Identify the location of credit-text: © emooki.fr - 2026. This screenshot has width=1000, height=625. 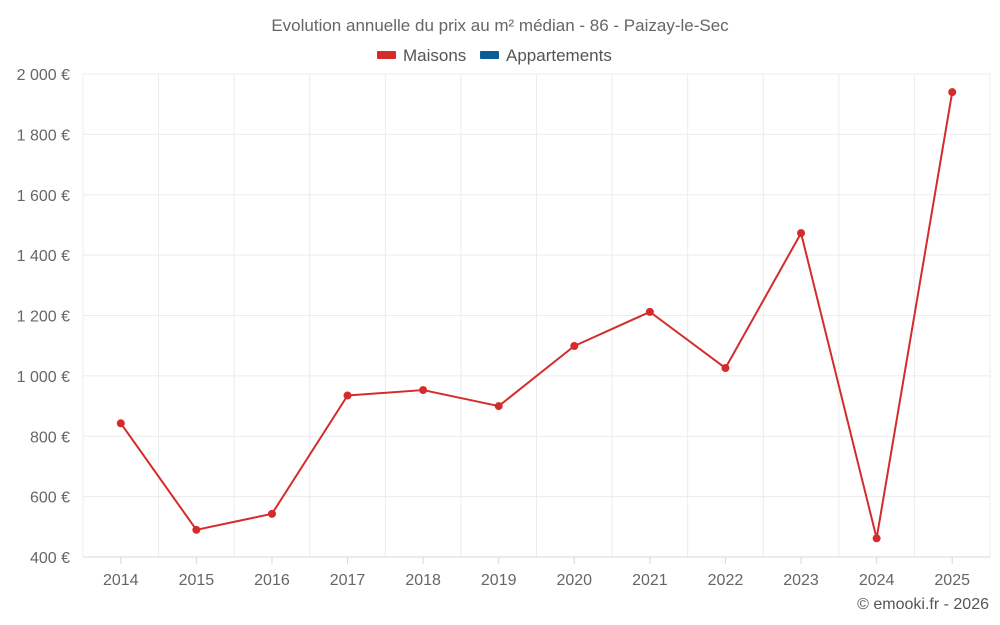
(923, 604).